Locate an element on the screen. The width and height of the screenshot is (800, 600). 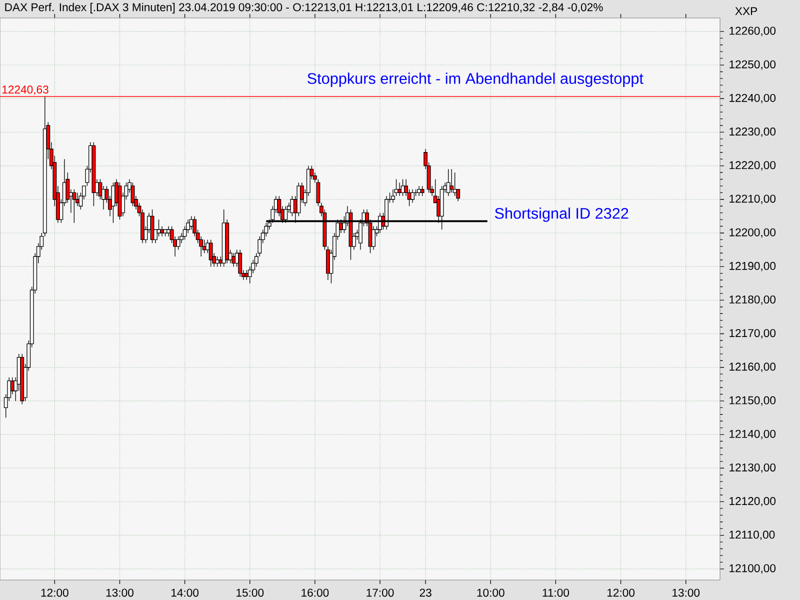
x-tick-label: 17:00 is located at coordinates (380, 592).